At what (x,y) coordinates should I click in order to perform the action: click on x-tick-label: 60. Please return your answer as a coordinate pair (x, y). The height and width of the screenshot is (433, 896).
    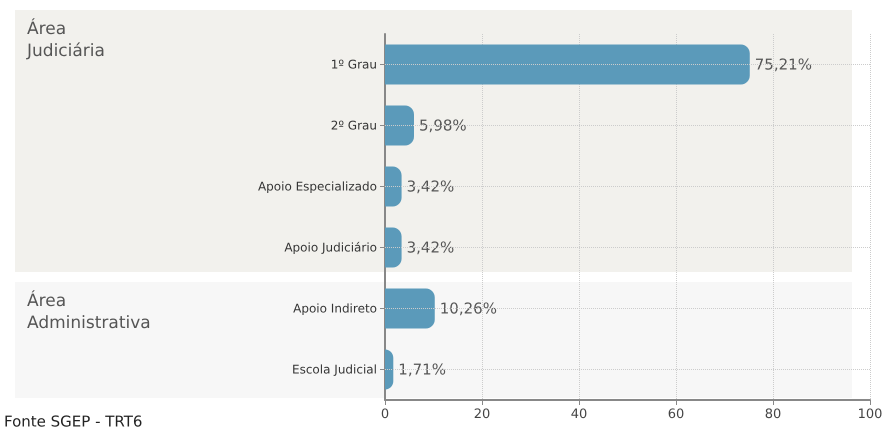
    Looking at the image, I should click on (676, 414).